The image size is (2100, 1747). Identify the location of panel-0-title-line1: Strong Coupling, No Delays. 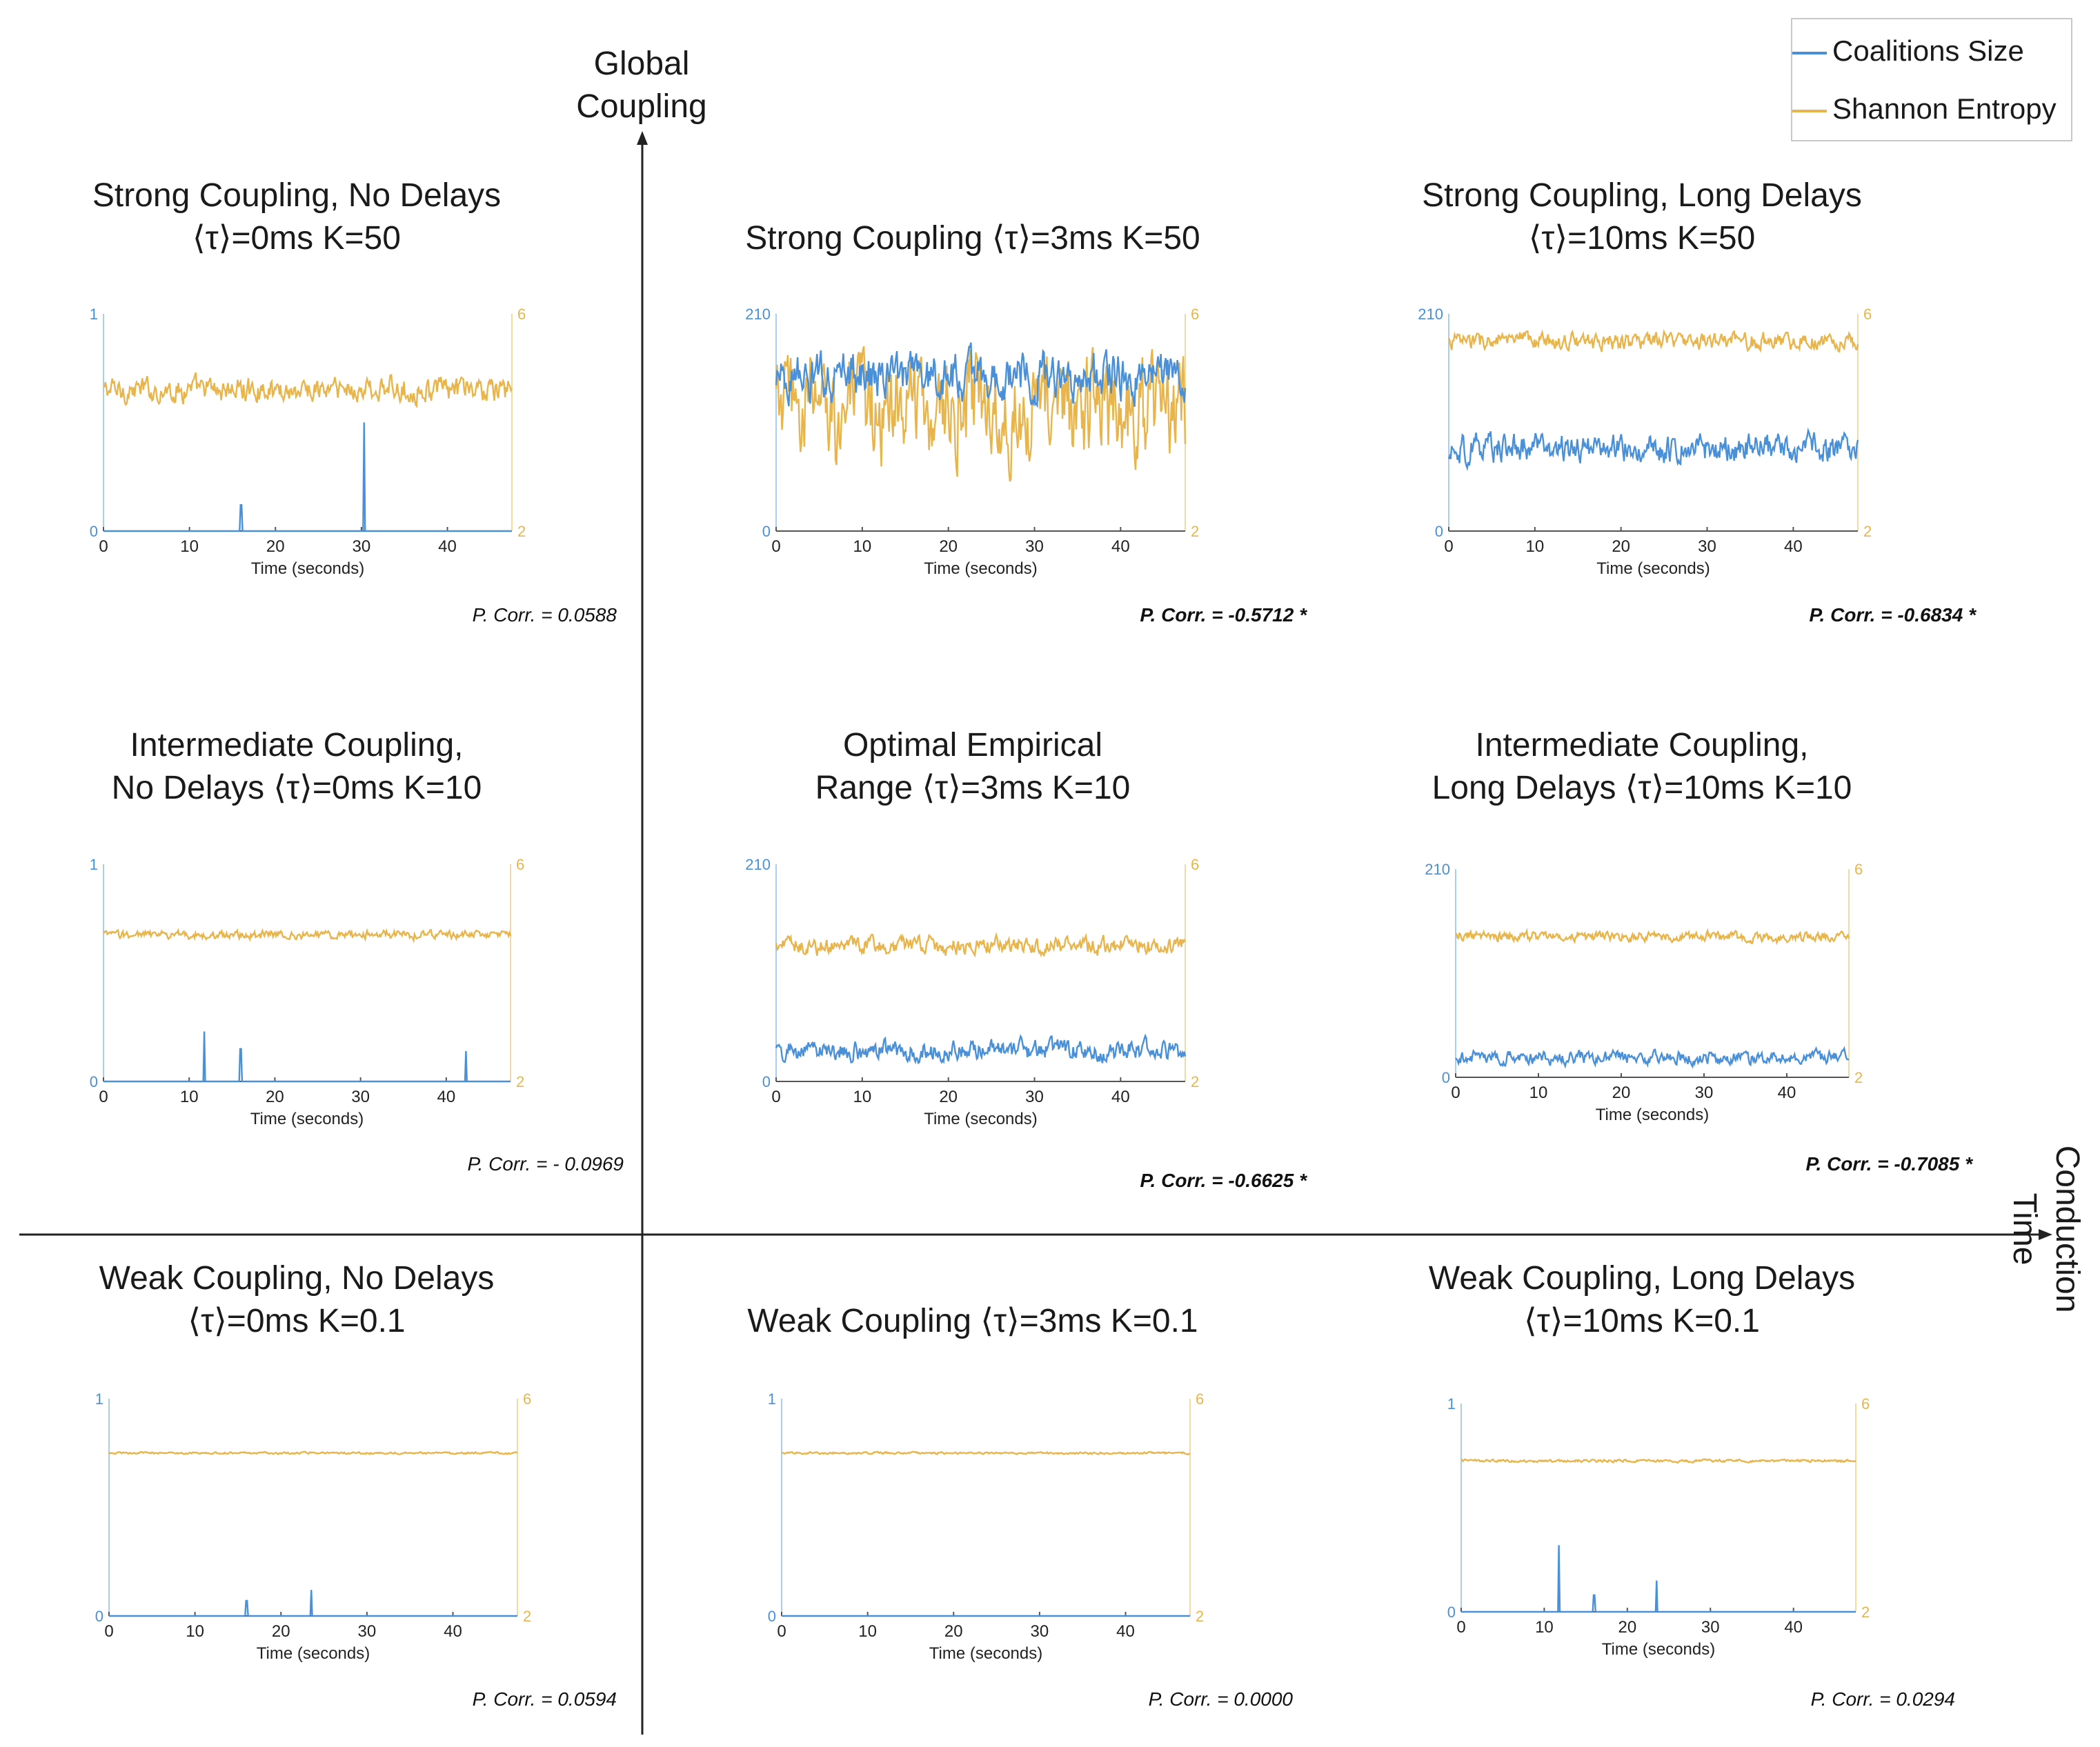
(297, 195).